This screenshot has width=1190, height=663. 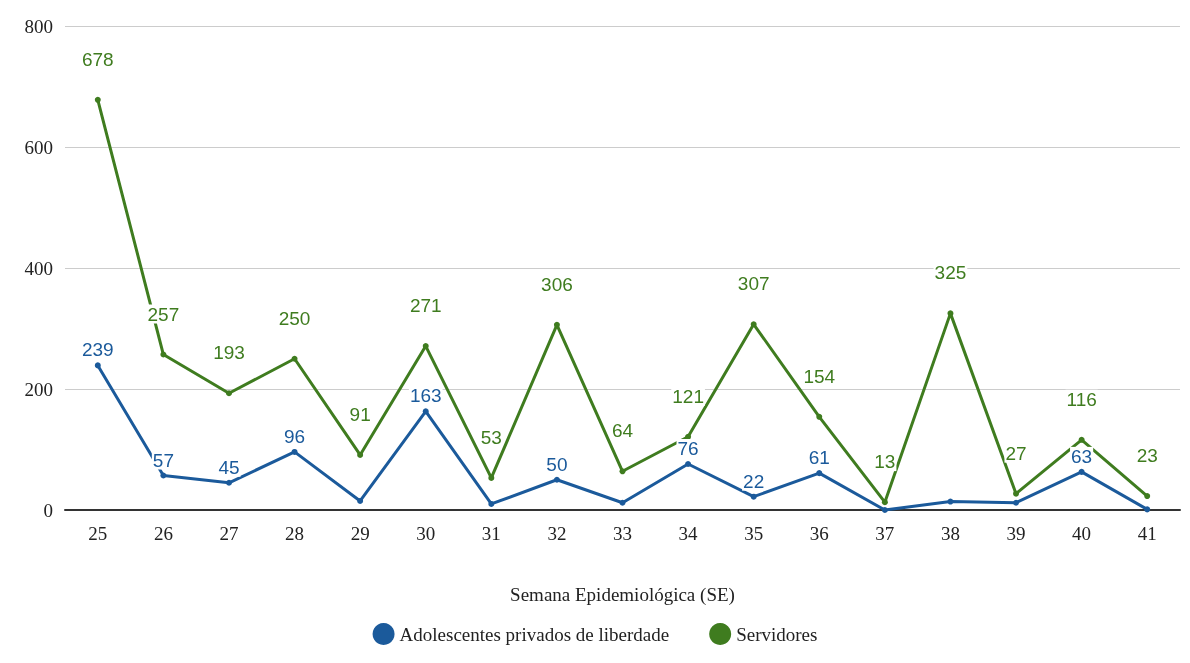 I want to click on data-label: 45, so click(x=229, y=467).